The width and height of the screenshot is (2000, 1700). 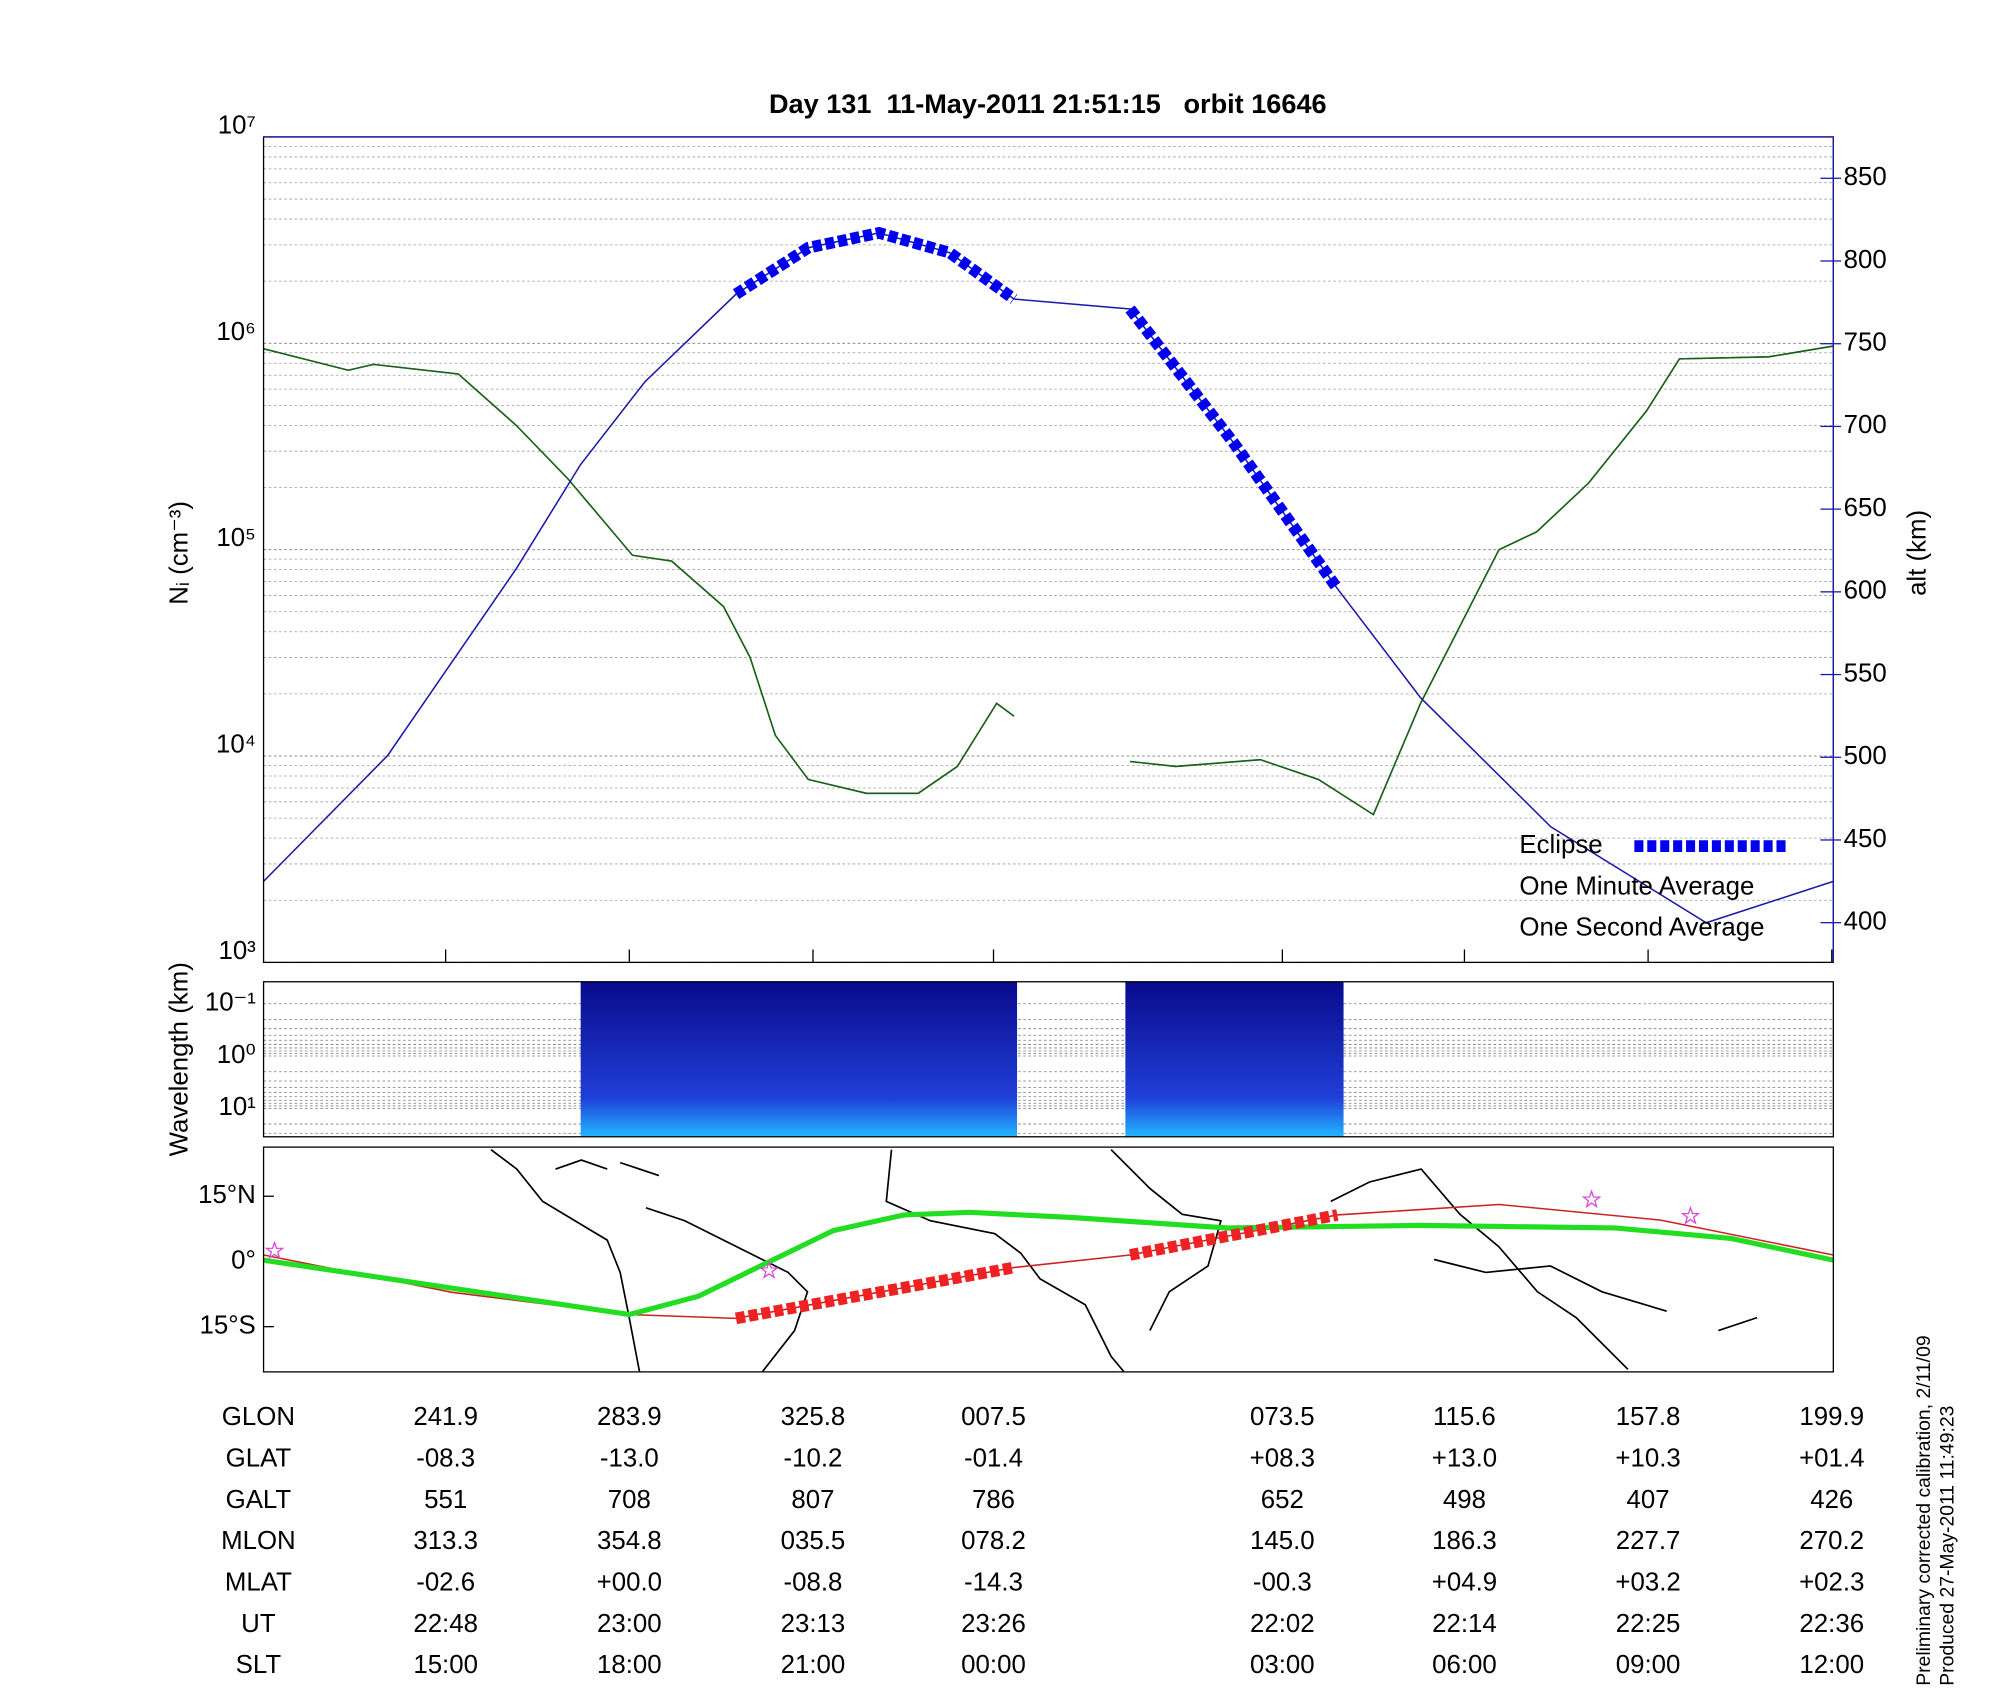 What do you see at coordinates (258, 1583) in the screenshot?
I see `row-label: MLAT` at bounding box center [258, 1583].